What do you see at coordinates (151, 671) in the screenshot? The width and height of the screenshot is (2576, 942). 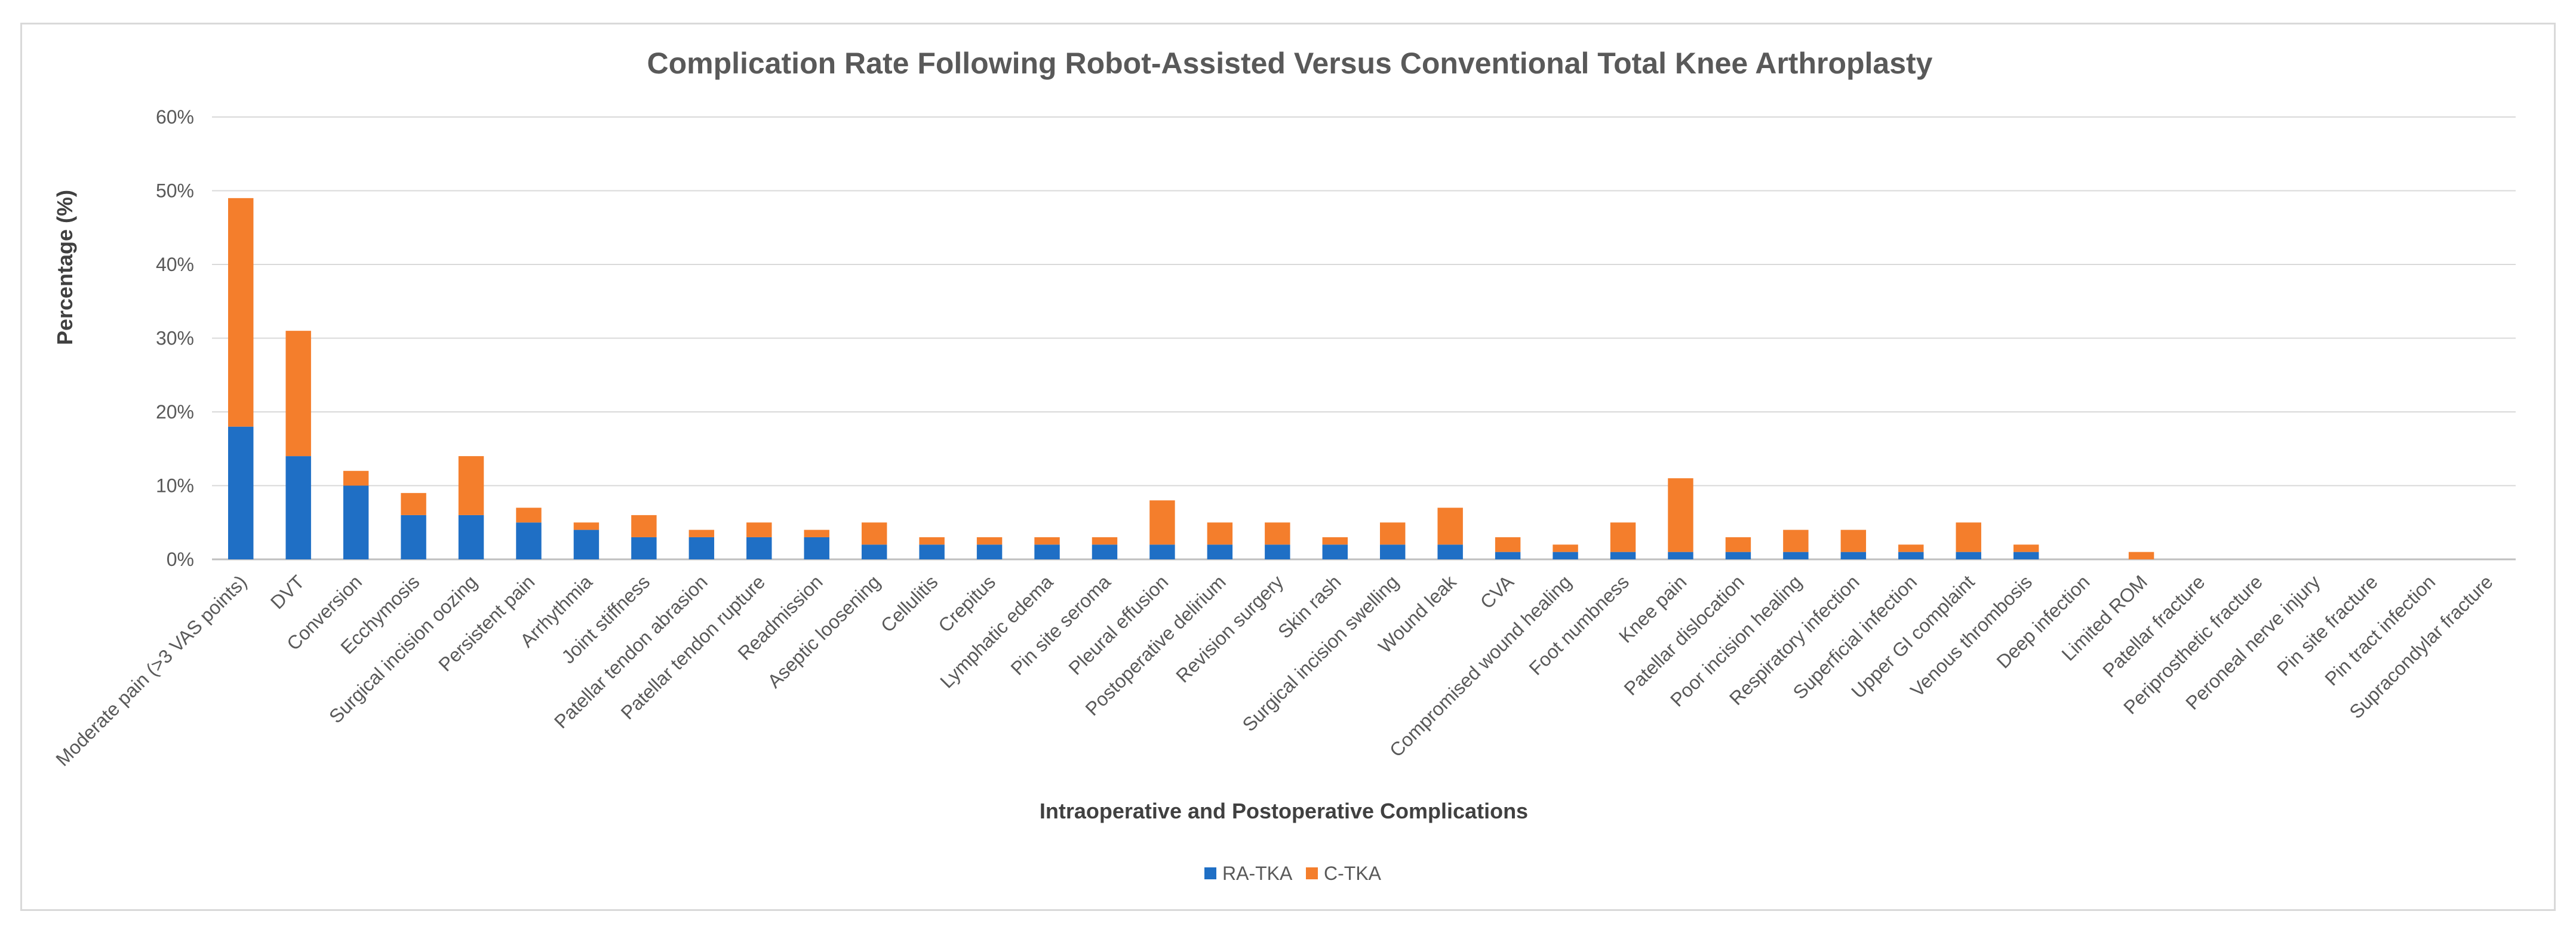 I see `x-tick-label: Moderate pain (>3 VAS points)` at bounding box center [151, 671].